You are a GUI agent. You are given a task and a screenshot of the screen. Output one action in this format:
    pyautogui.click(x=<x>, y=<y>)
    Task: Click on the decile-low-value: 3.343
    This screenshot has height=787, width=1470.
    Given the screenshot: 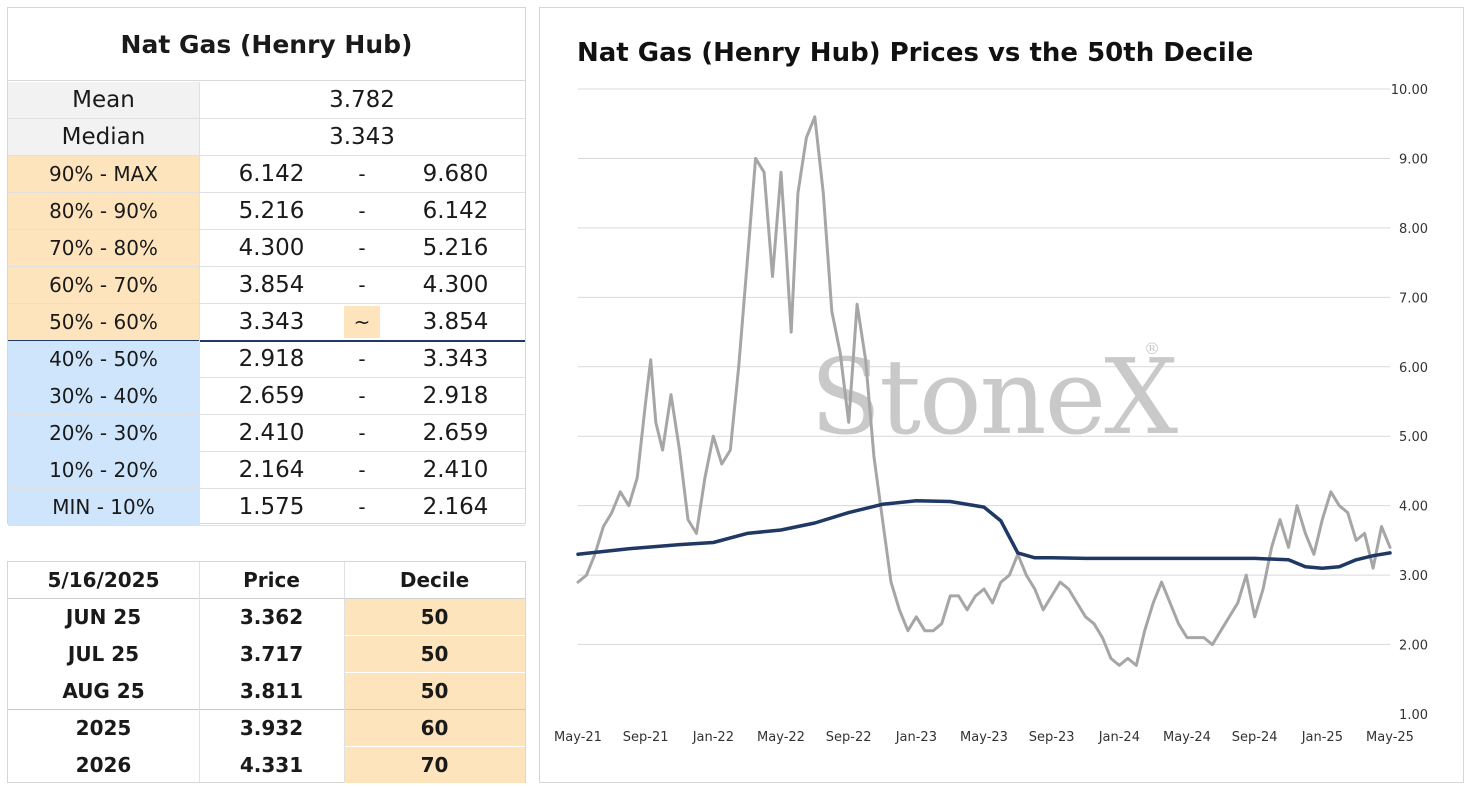 What is the action you would take?
    pyautogui.click(x=271, y=322)
    